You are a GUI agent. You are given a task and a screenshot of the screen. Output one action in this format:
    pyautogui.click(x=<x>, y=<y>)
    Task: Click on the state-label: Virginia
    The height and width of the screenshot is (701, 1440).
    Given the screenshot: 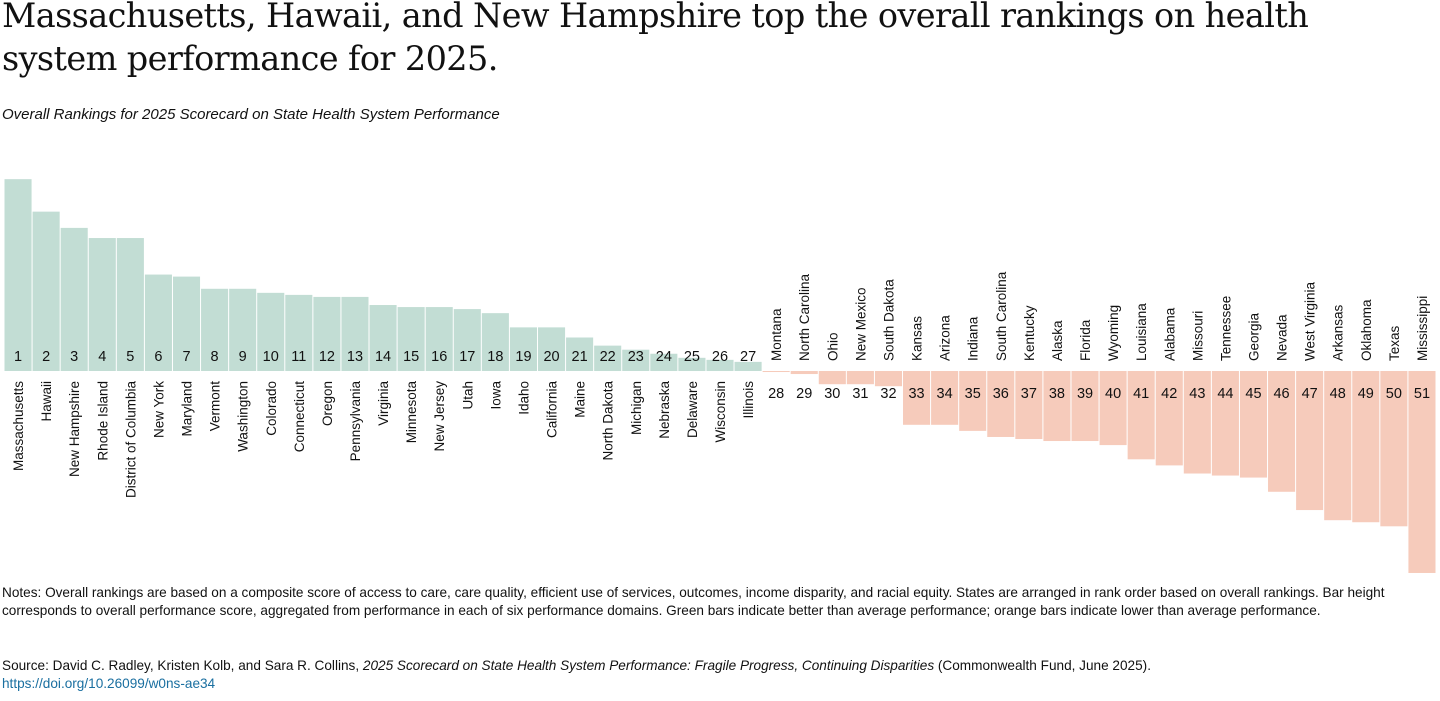 What is the action you would take?
    pyautogui.click(x=383, y=403)
    